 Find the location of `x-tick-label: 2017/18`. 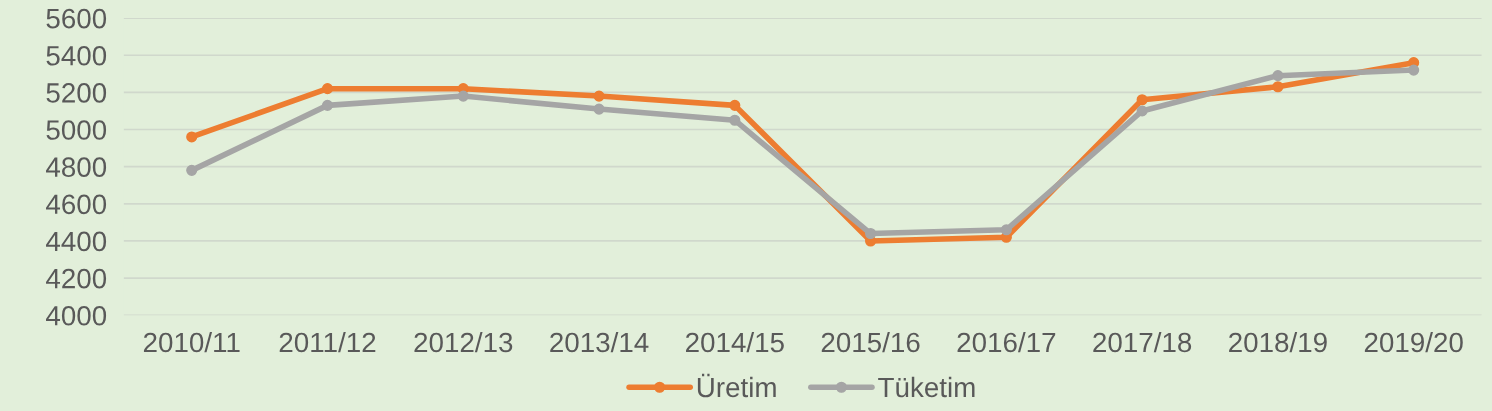

x-tick-label: 2017/18 is located at coordinates (1142, 342).